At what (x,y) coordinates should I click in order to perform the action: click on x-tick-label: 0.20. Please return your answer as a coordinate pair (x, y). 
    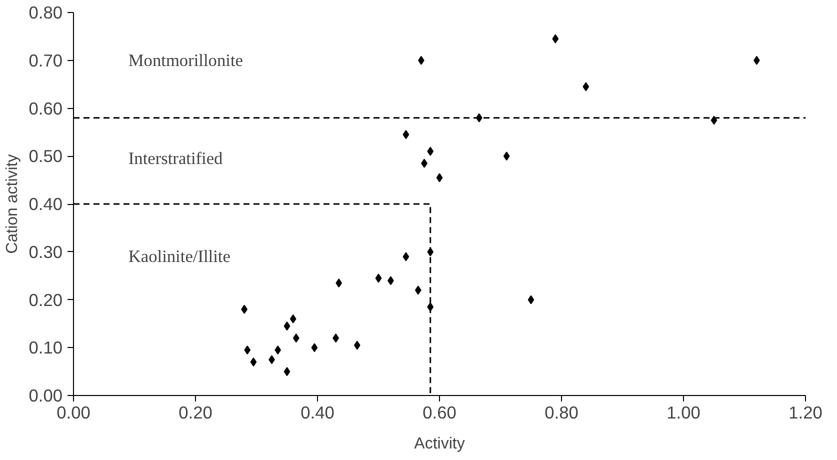
    Looking at the image, I should click on (195, 412).